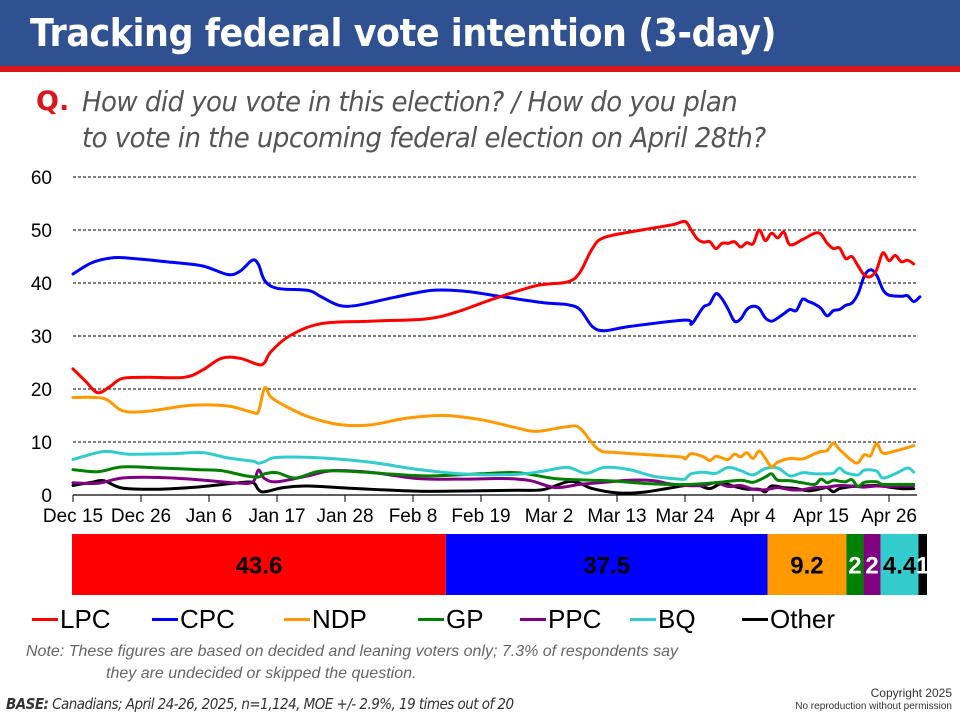 The width and height of the screenshot is (960, 720). I want to click on bar-segment-ppc, so click(872, 564).